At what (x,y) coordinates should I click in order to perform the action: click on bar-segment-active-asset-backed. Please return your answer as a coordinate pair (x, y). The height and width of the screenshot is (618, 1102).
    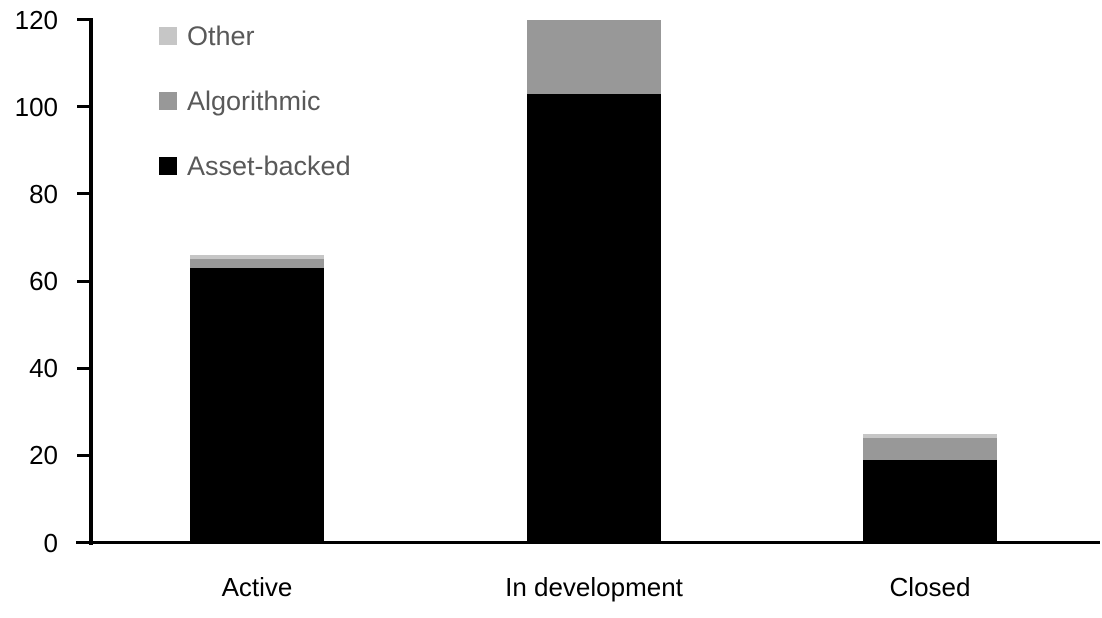
    Looking at the image, I should click on (257, 405).